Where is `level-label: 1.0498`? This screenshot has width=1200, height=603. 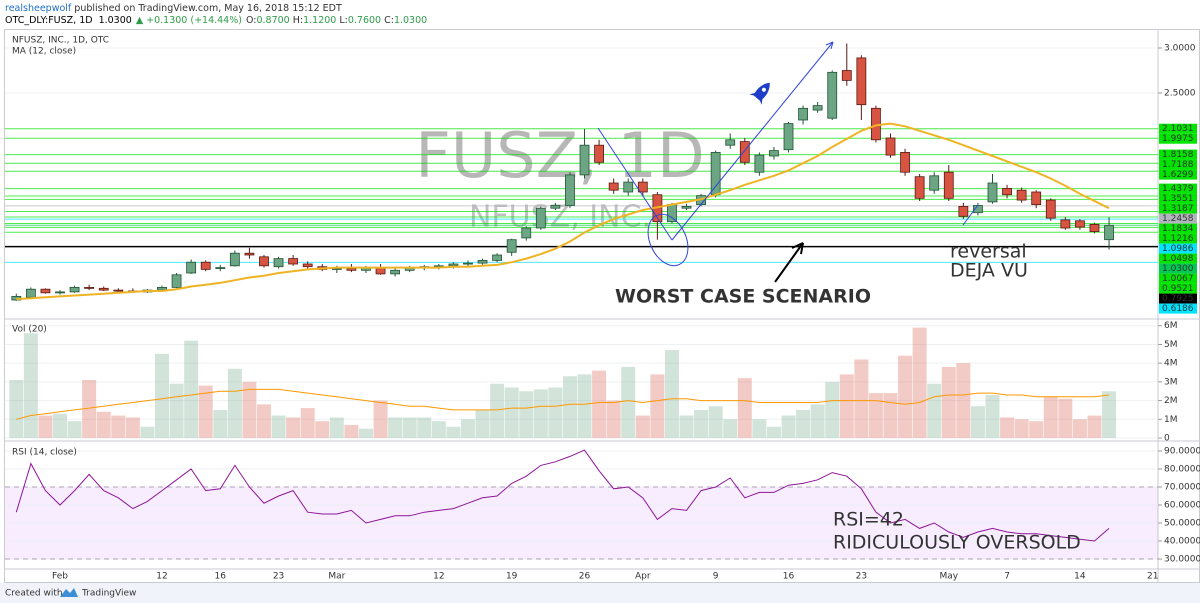
level-label: 1.0498 is located at coordinates (1178, 259).